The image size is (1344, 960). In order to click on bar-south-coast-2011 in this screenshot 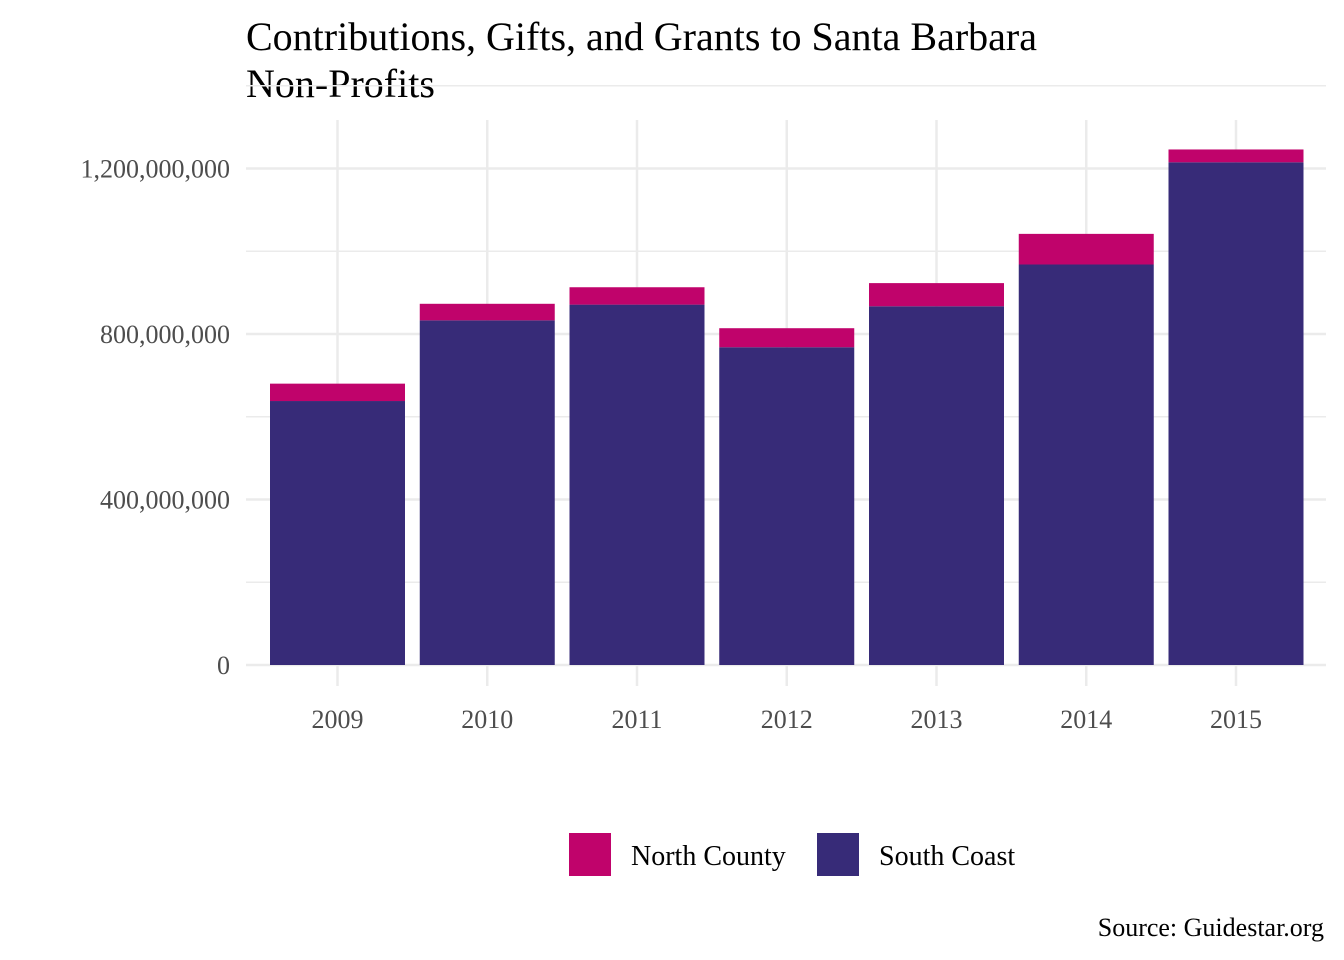, I will do `click(637, 484)`.